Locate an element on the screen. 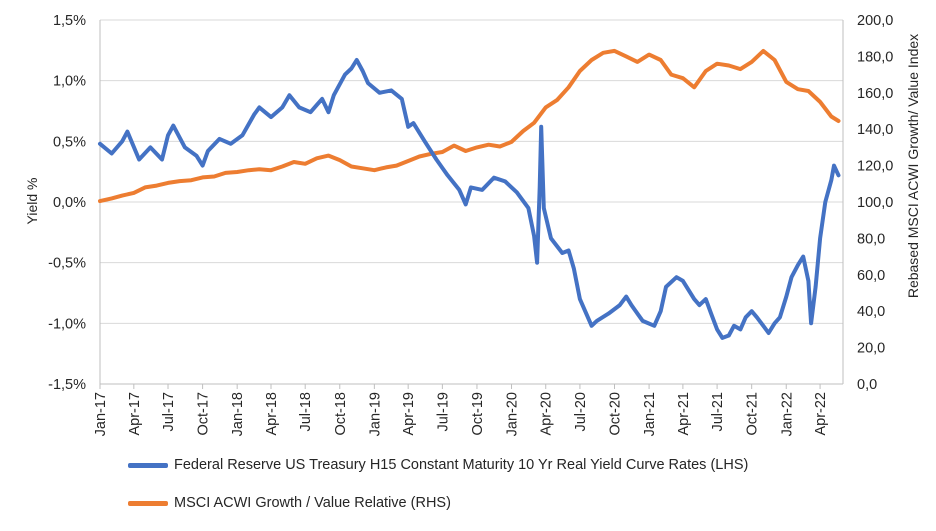  legend-item-growth-value: MSCI ACWI Growth / Value Relative (RHS) is located at coordinates (438, 503).